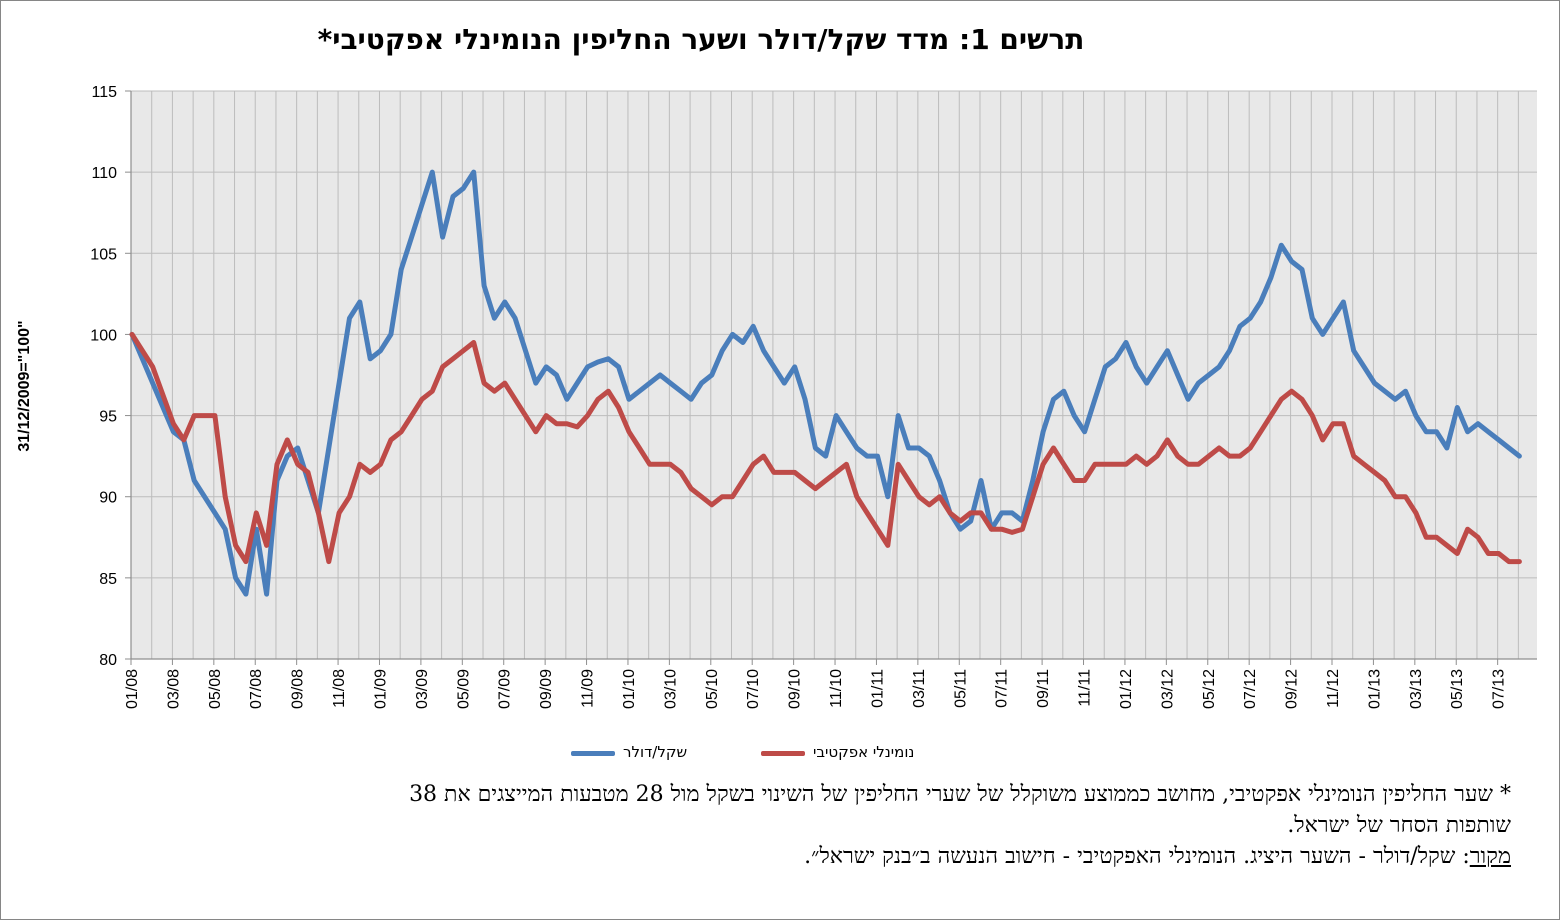 This screenshot has height=922, width=1562. Describe the element at coordinates (712, 689) in the screenshot. I see `x-tick-label: 05/10` at that location.